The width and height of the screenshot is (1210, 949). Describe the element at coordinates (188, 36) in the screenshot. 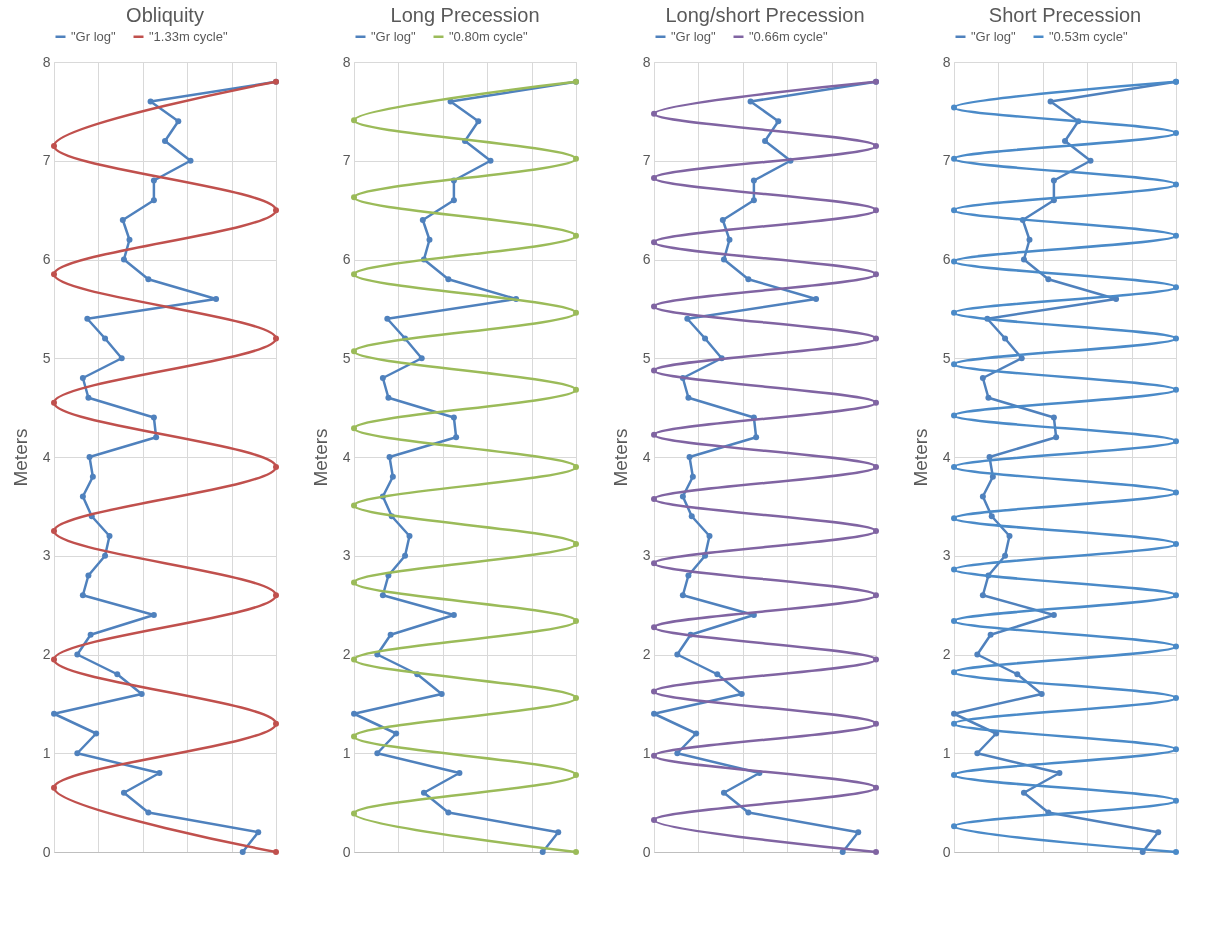

I see `legend-label: "1.33m cycle"` at that location.